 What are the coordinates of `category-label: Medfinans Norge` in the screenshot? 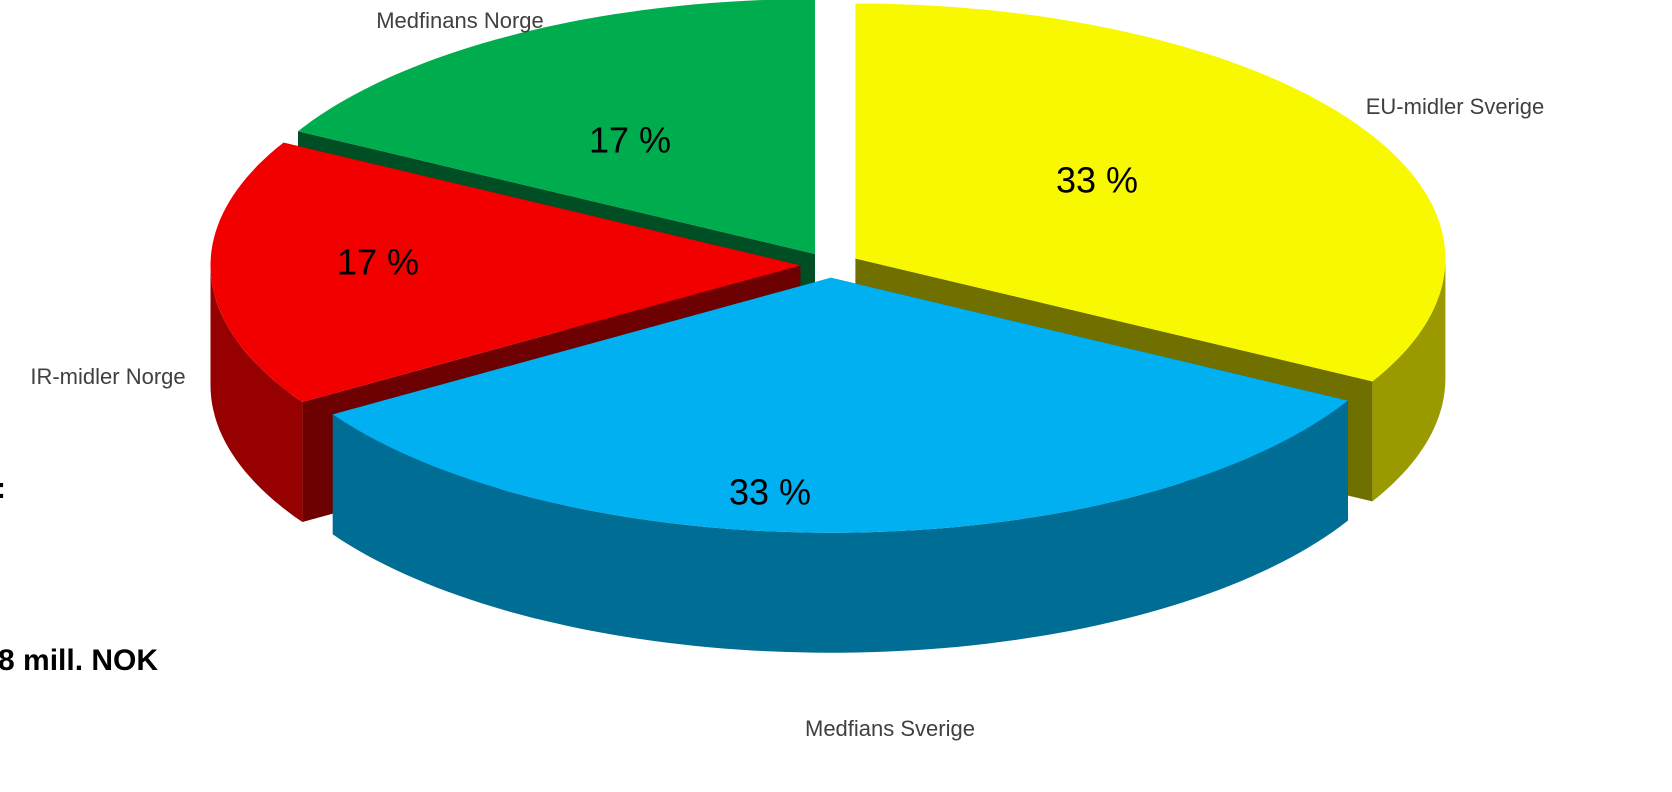 It's located at (460, 20).